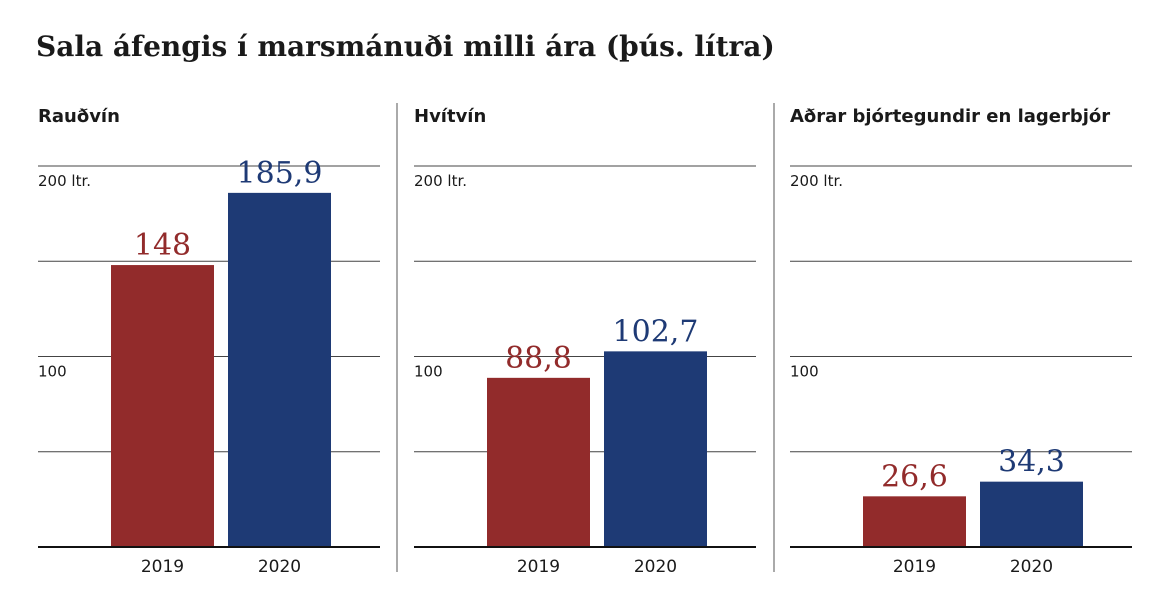  What do you see at coordinates (656, 331) in the screenshot?
I see `data-label: 102,7` at bounding box center [656, 331].